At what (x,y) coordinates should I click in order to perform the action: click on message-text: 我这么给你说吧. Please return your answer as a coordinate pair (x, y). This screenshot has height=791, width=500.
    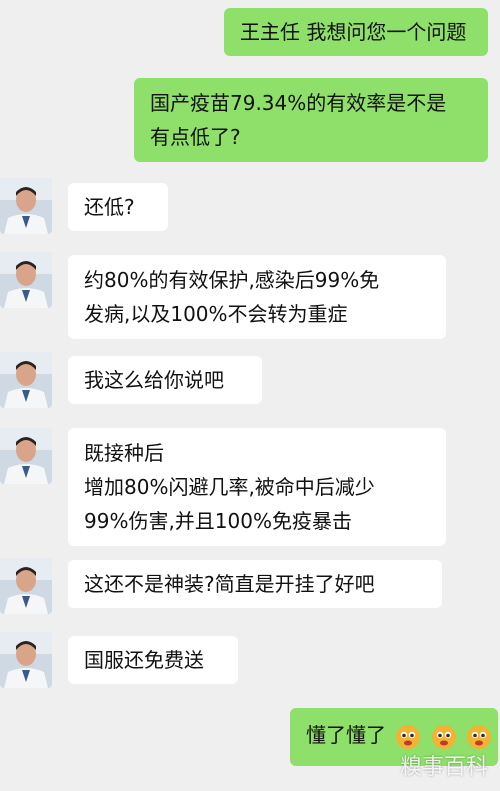
    Looking at the image, I should click on (154, 380).